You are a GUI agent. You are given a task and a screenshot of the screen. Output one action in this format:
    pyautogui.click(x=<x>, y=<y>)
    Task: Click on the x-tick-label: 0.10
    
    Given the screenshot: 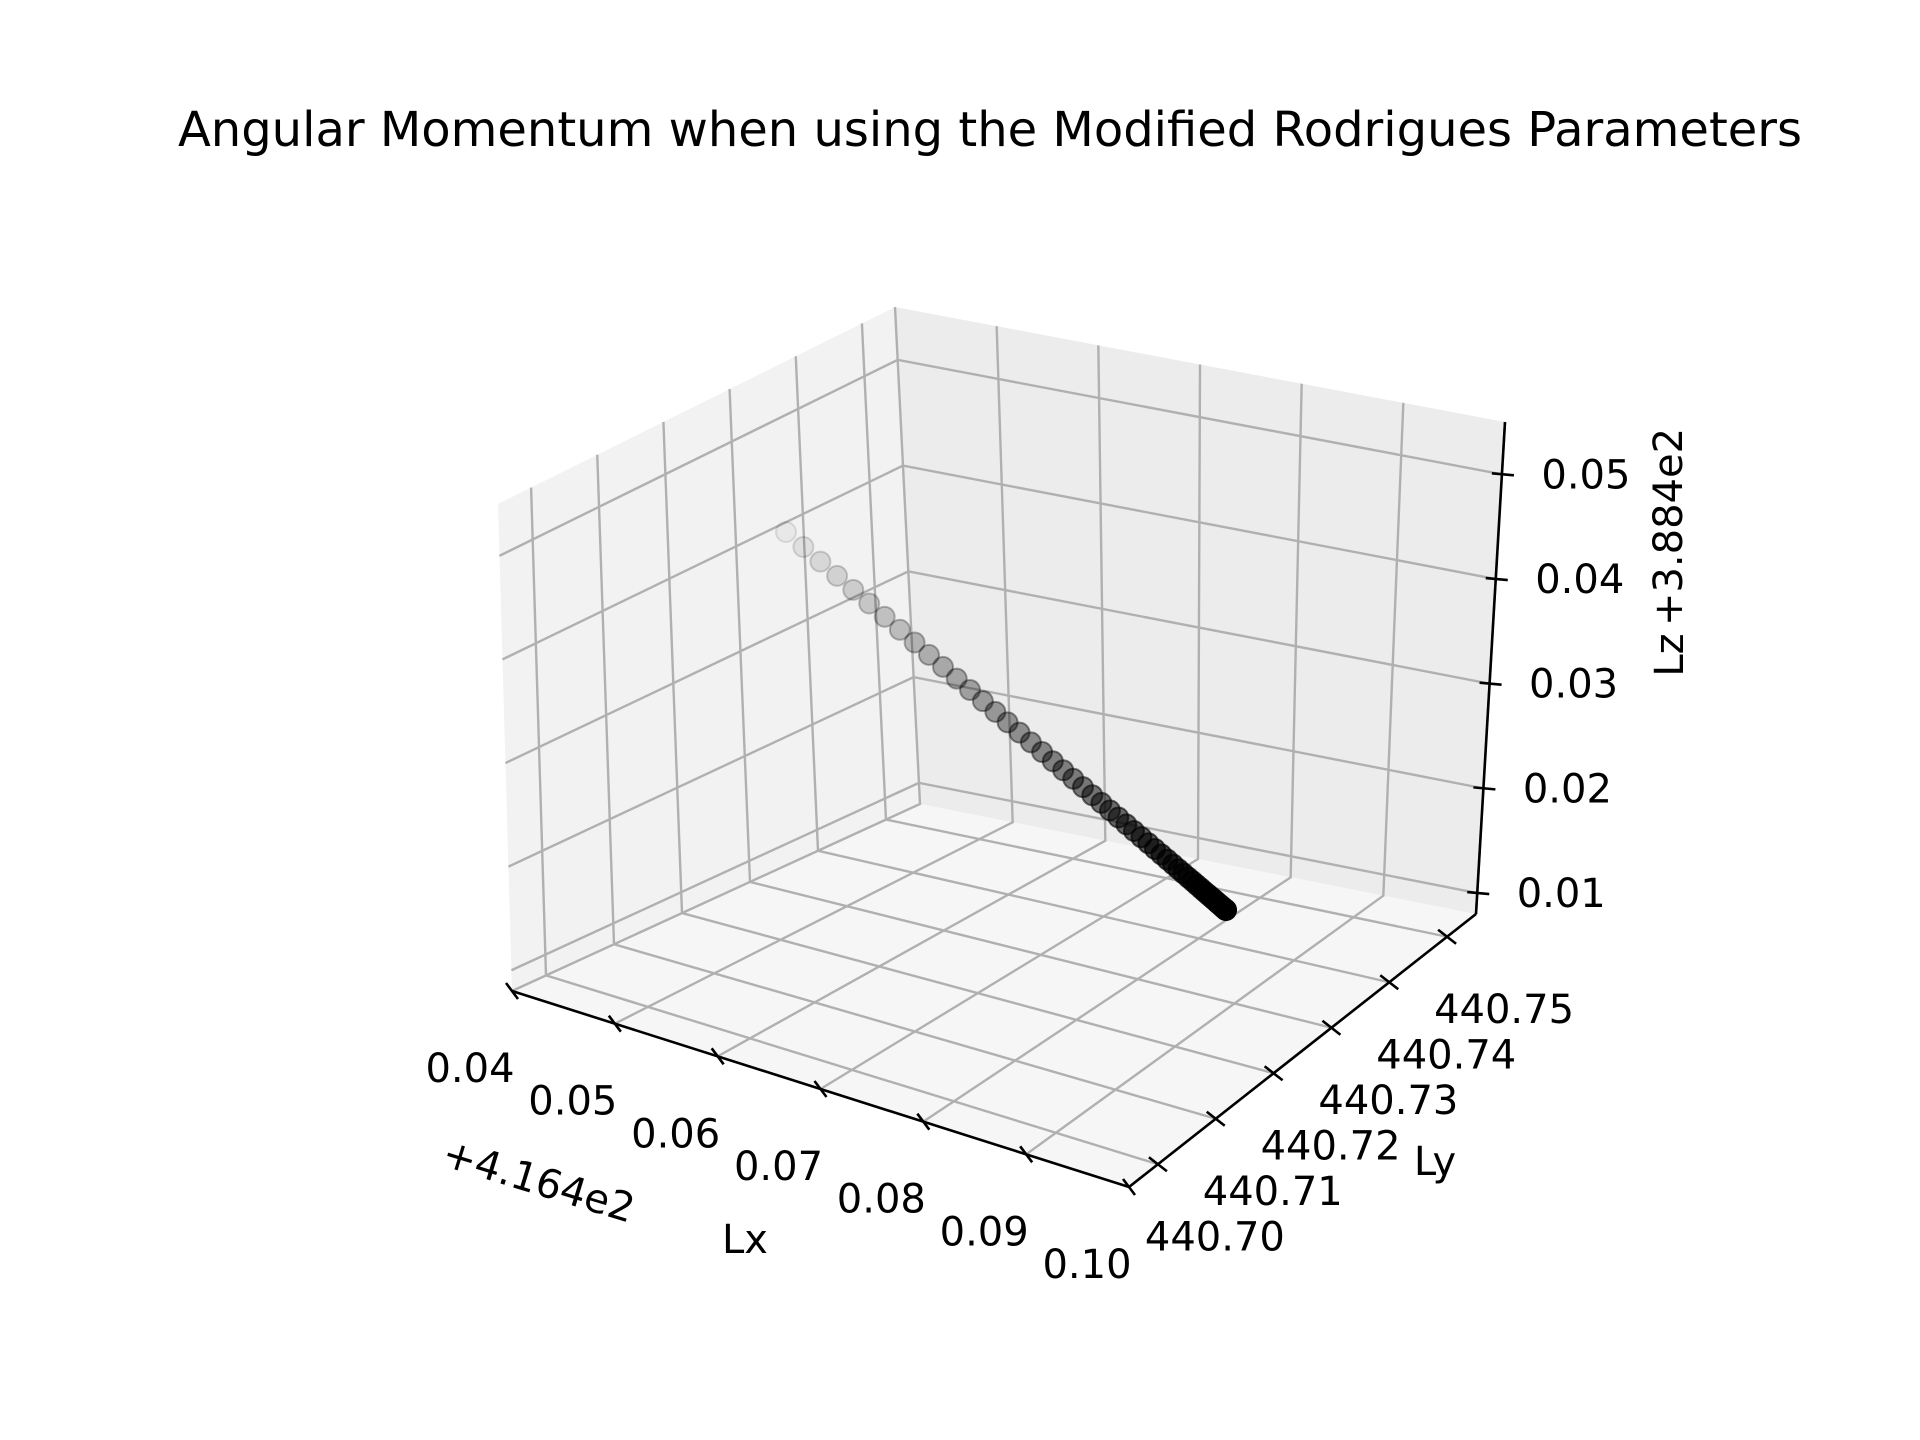 What is the action you would take?
    pyautogui.click(x=1086, y=1265)
    